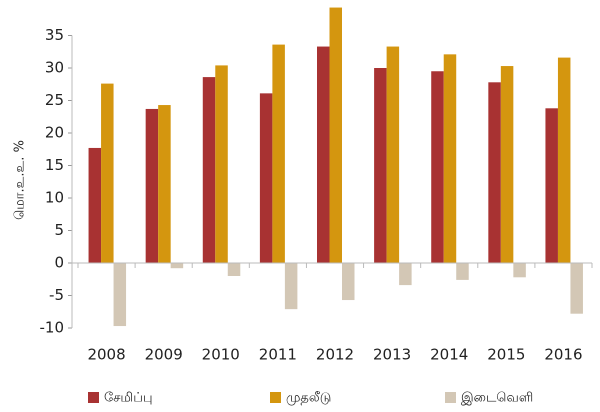 The height and width of the screenshot is (412, 600). I want to click on x-tick-label: 2016, so click(563, 355).